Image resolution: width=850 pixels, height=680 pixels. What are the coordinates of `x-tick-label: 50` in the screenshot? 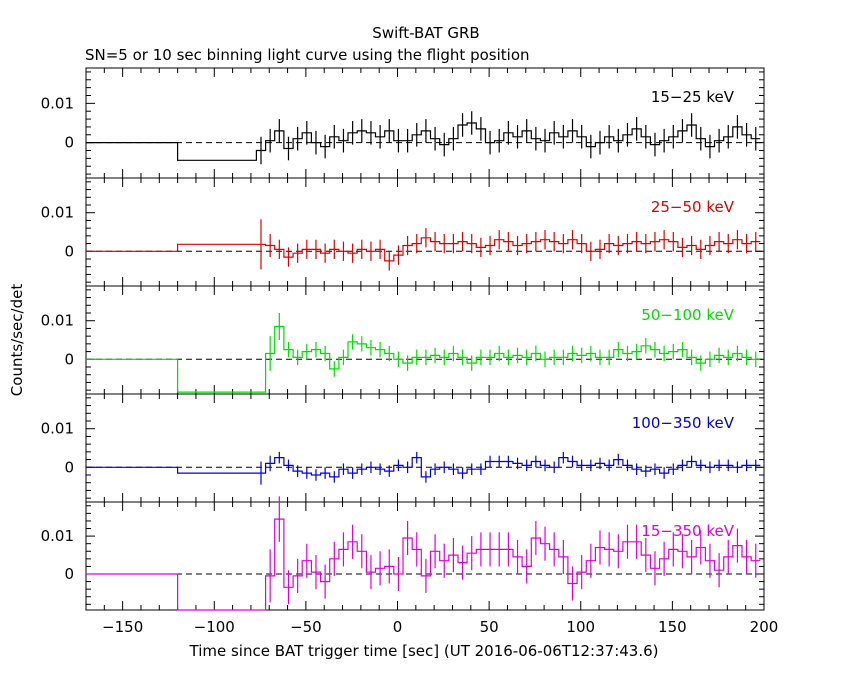 It's located at (489, 627).